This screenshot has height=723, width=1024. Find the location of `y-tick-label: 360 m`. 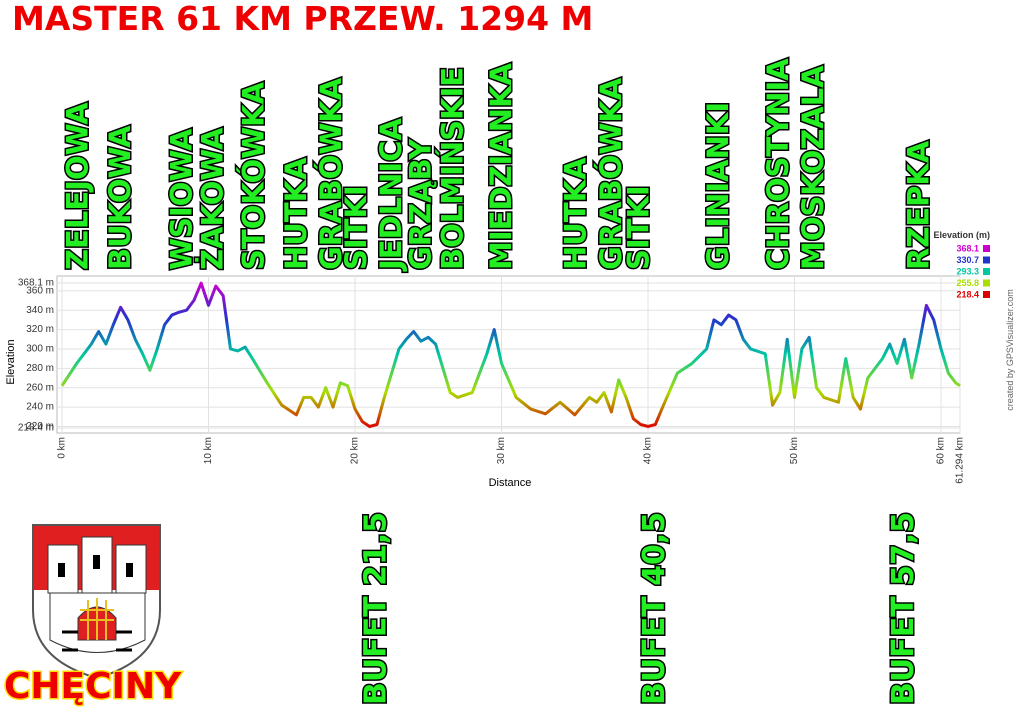

y-tick-label: 360 m is located at coordinates (40, 290).